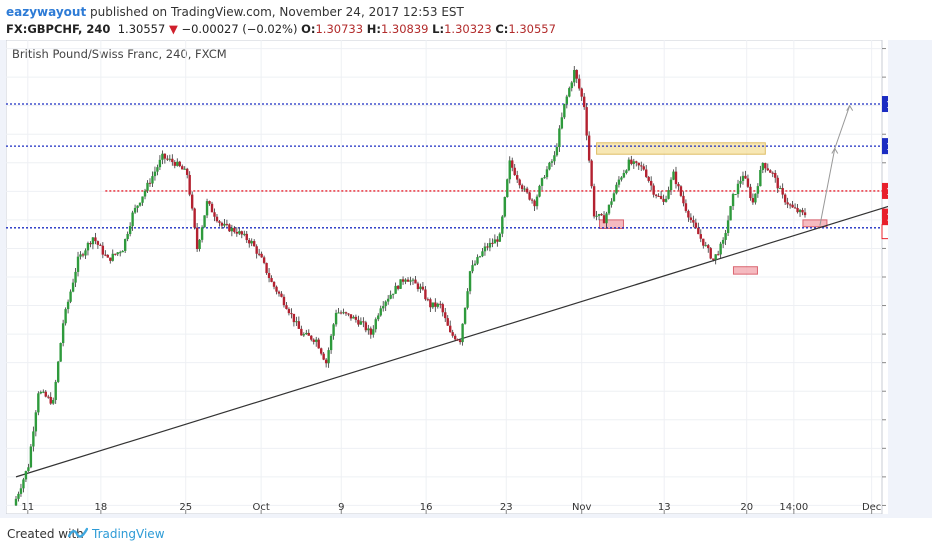  Describe the element at coordinates (468, 29) in the screenshot. I see `low-value: 1.30323` at that location.